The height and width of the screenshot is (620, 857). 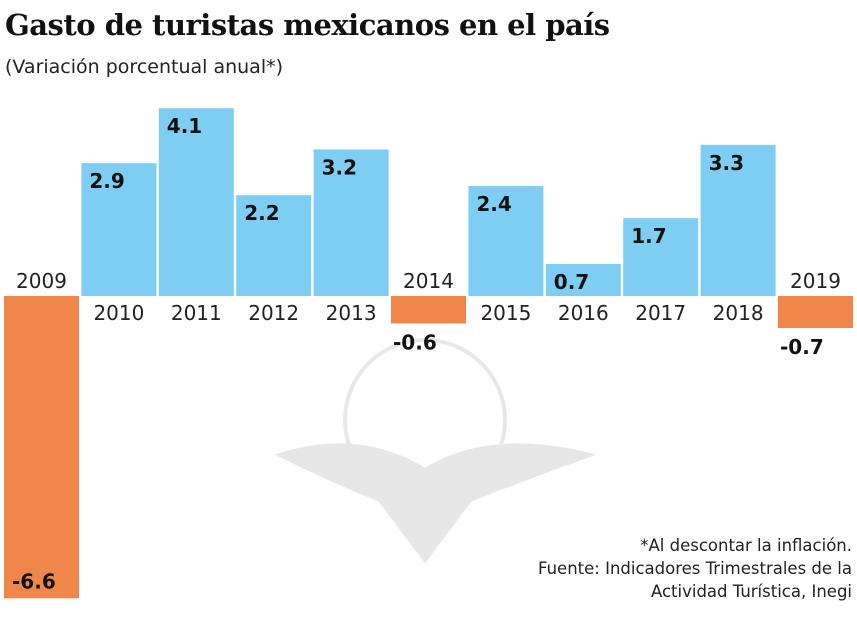 I want to click on data-label-2019: -0.7, so click(x=802, y=347).